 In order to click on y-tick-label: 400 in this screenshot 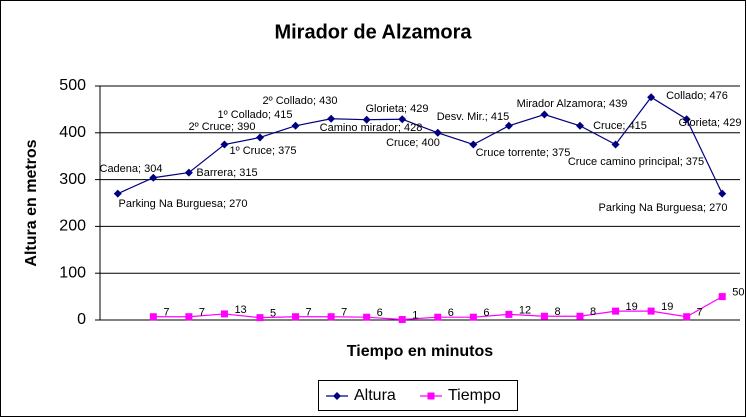, I will do `click(72, 132)`.